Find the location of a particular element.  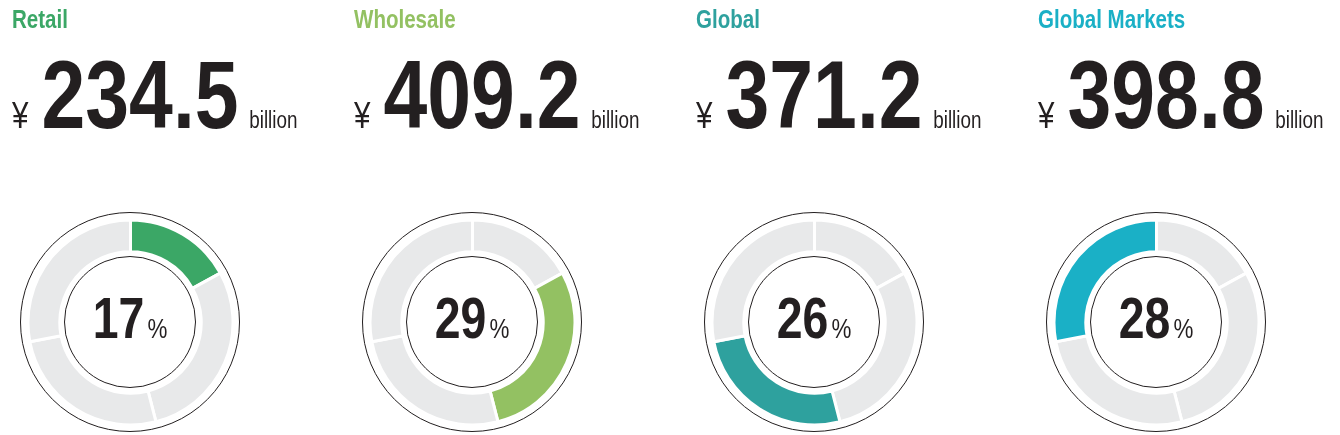

text: 29% is located at coordinates (472, 317).